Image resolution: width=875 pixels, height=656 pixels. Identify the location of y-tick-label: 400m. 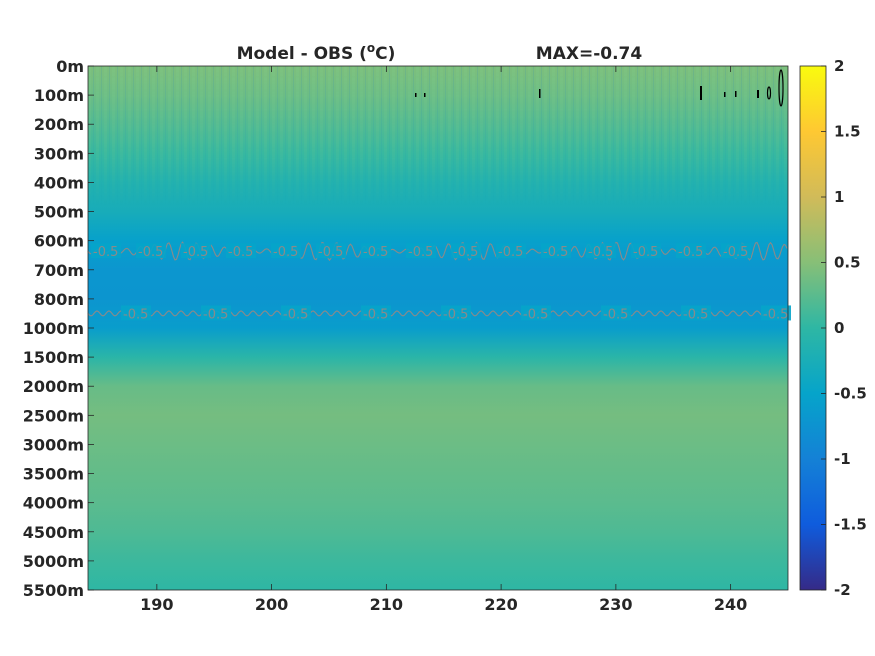
(59, 182).